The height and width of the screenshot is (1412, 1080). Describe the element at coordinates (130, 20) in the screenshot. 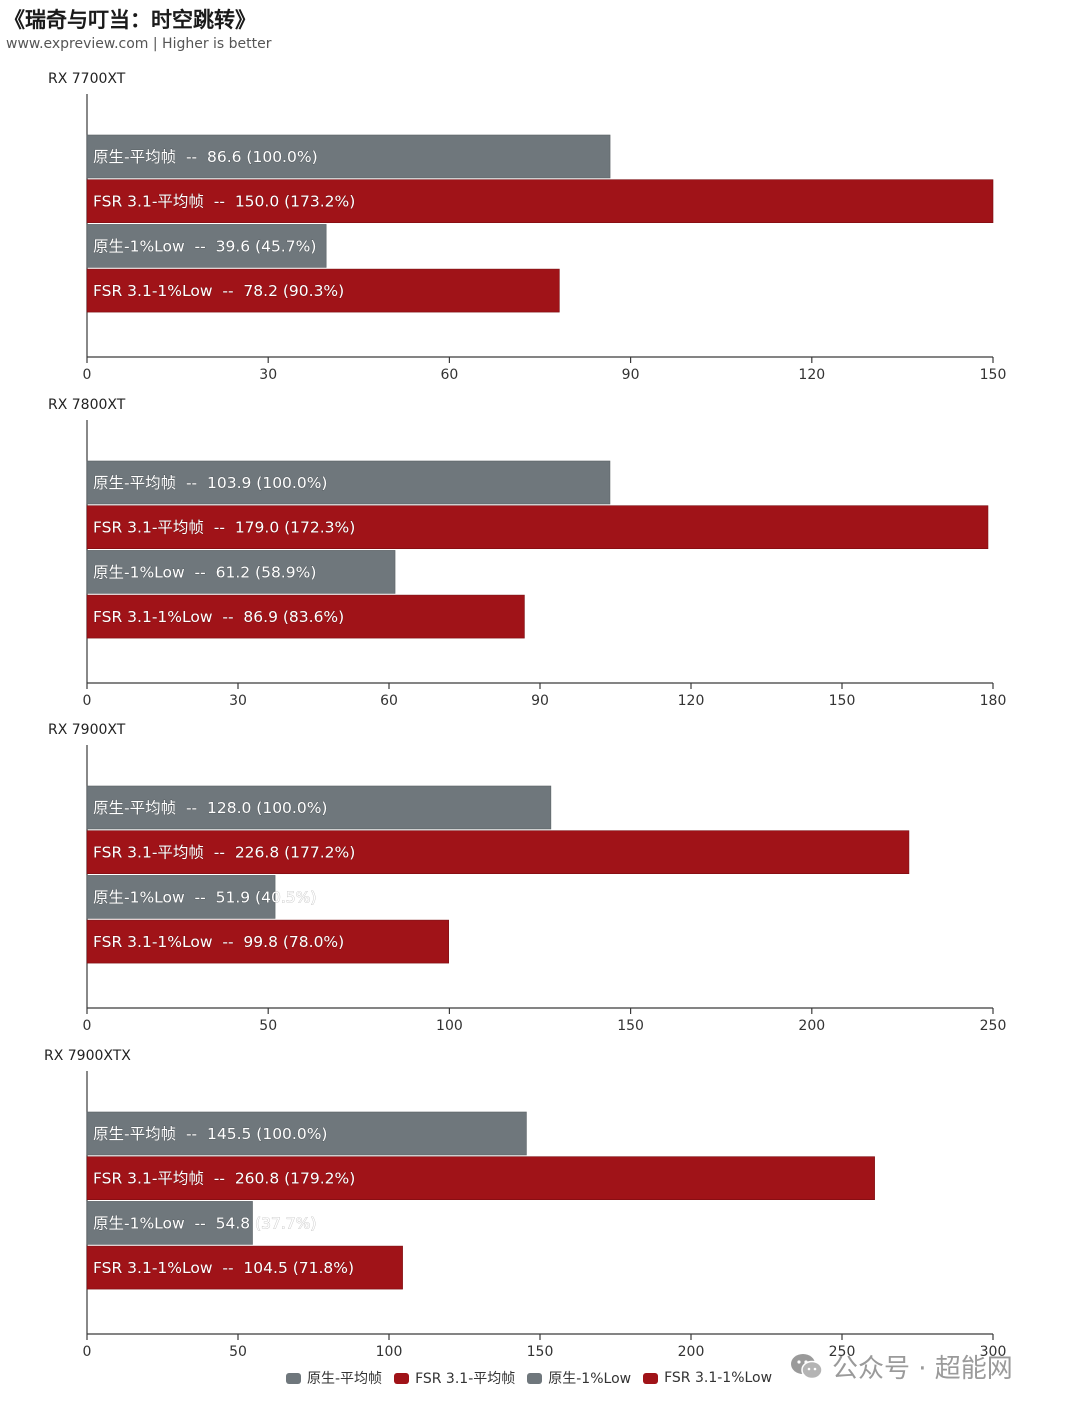

I see `page-title: 《瑞奇与叮当：时空跳转》` at that location.